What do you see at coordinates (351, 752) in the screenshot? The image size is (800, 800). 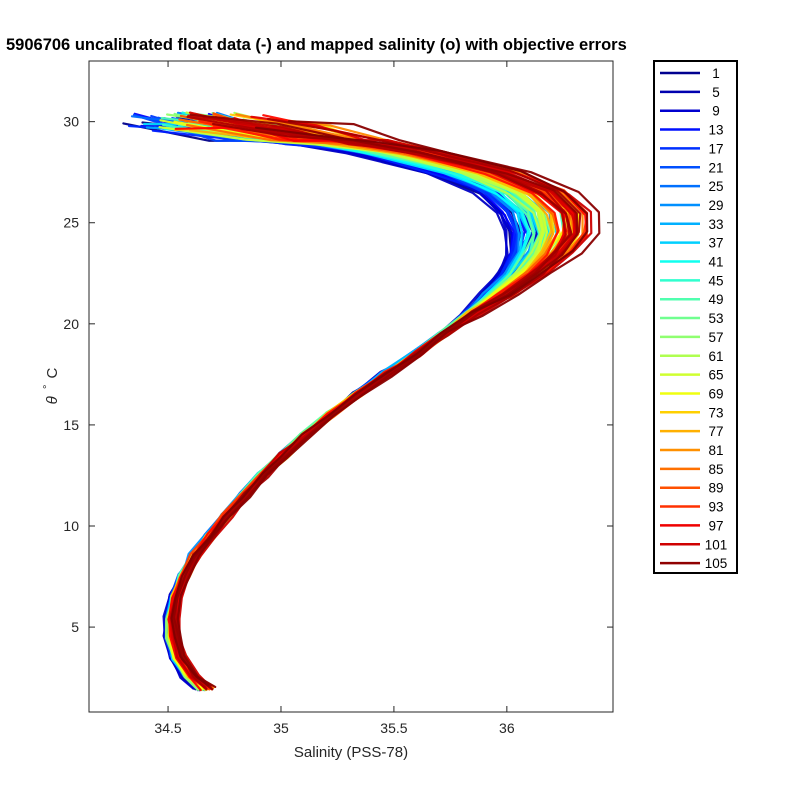 I see `x-axis-label: Salinity (PSS-78)` at bounding box center [351, 752].